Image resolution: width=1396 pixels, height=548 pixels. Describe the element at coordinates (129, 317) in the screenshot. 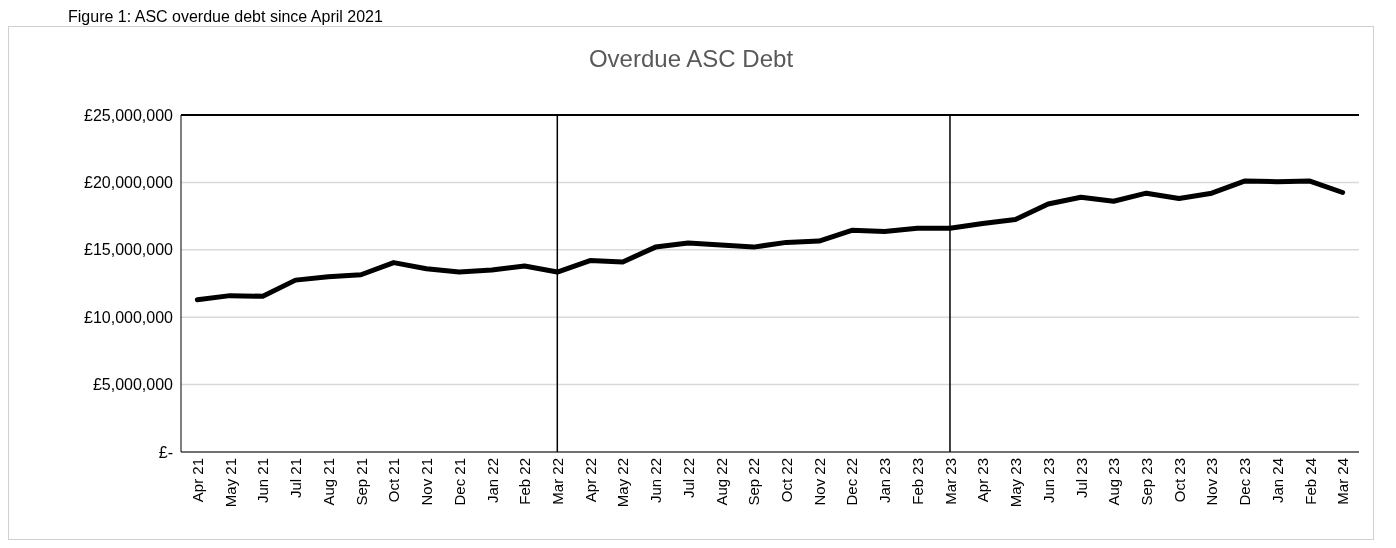

I see `y-tick-label: £10,000,000` at that location.